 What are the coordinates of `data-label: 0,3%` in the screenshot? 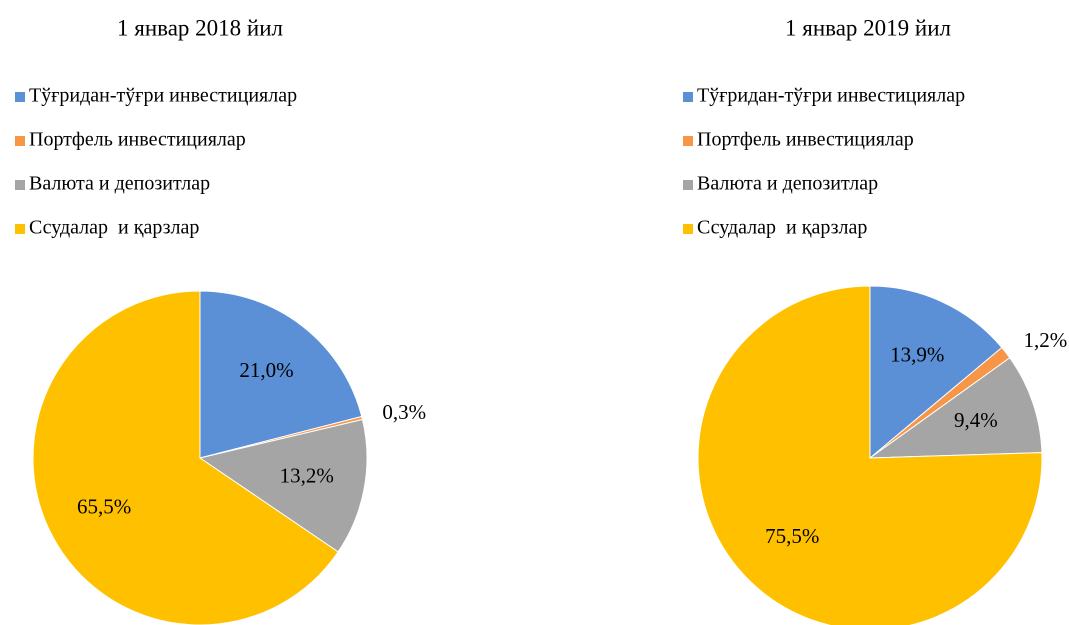 It's located at (404, 412).